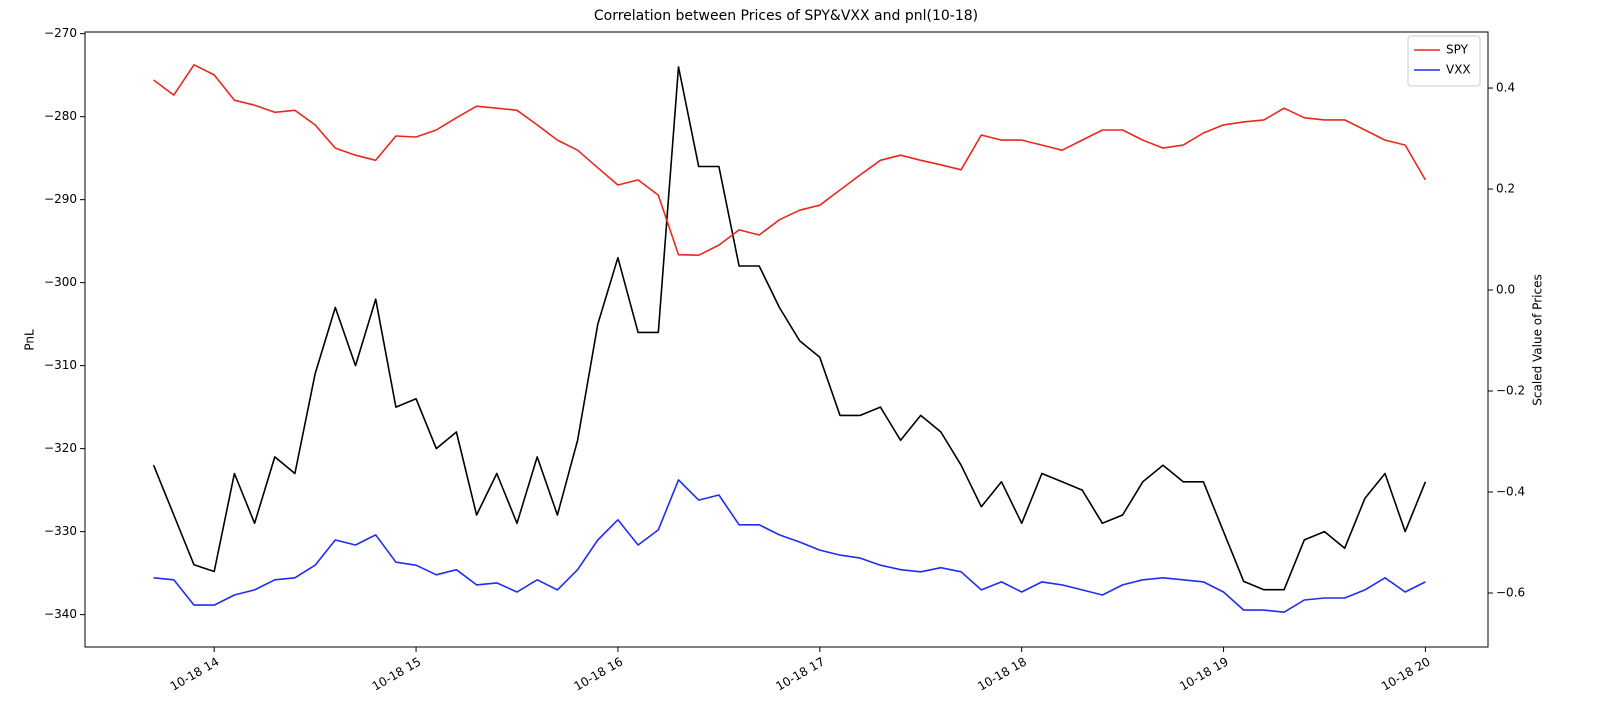 The height and width of the screenshot is (728, 1600). What do you see at coordinates (397, 674) in the screenshot?
I see `x-tick-label: 10-18 15` at bounding box center [397, 674].